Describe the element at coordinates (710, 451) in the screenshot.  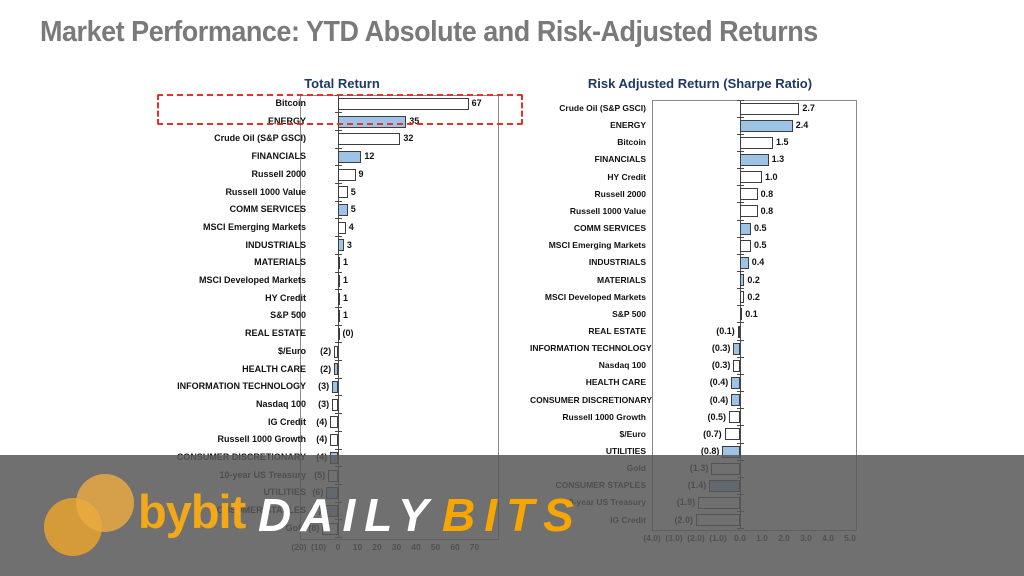
I see `data-value-label: (0.8)` at that location.